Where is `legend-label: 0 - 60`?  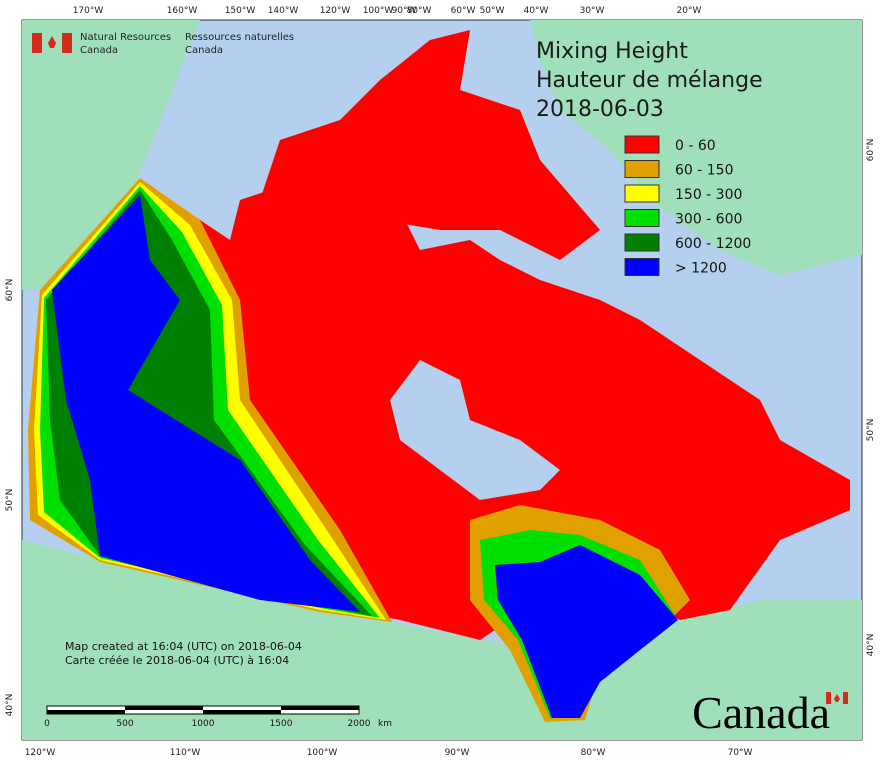 legend-label: 0 - 60 is located at coordinates (695, 146).